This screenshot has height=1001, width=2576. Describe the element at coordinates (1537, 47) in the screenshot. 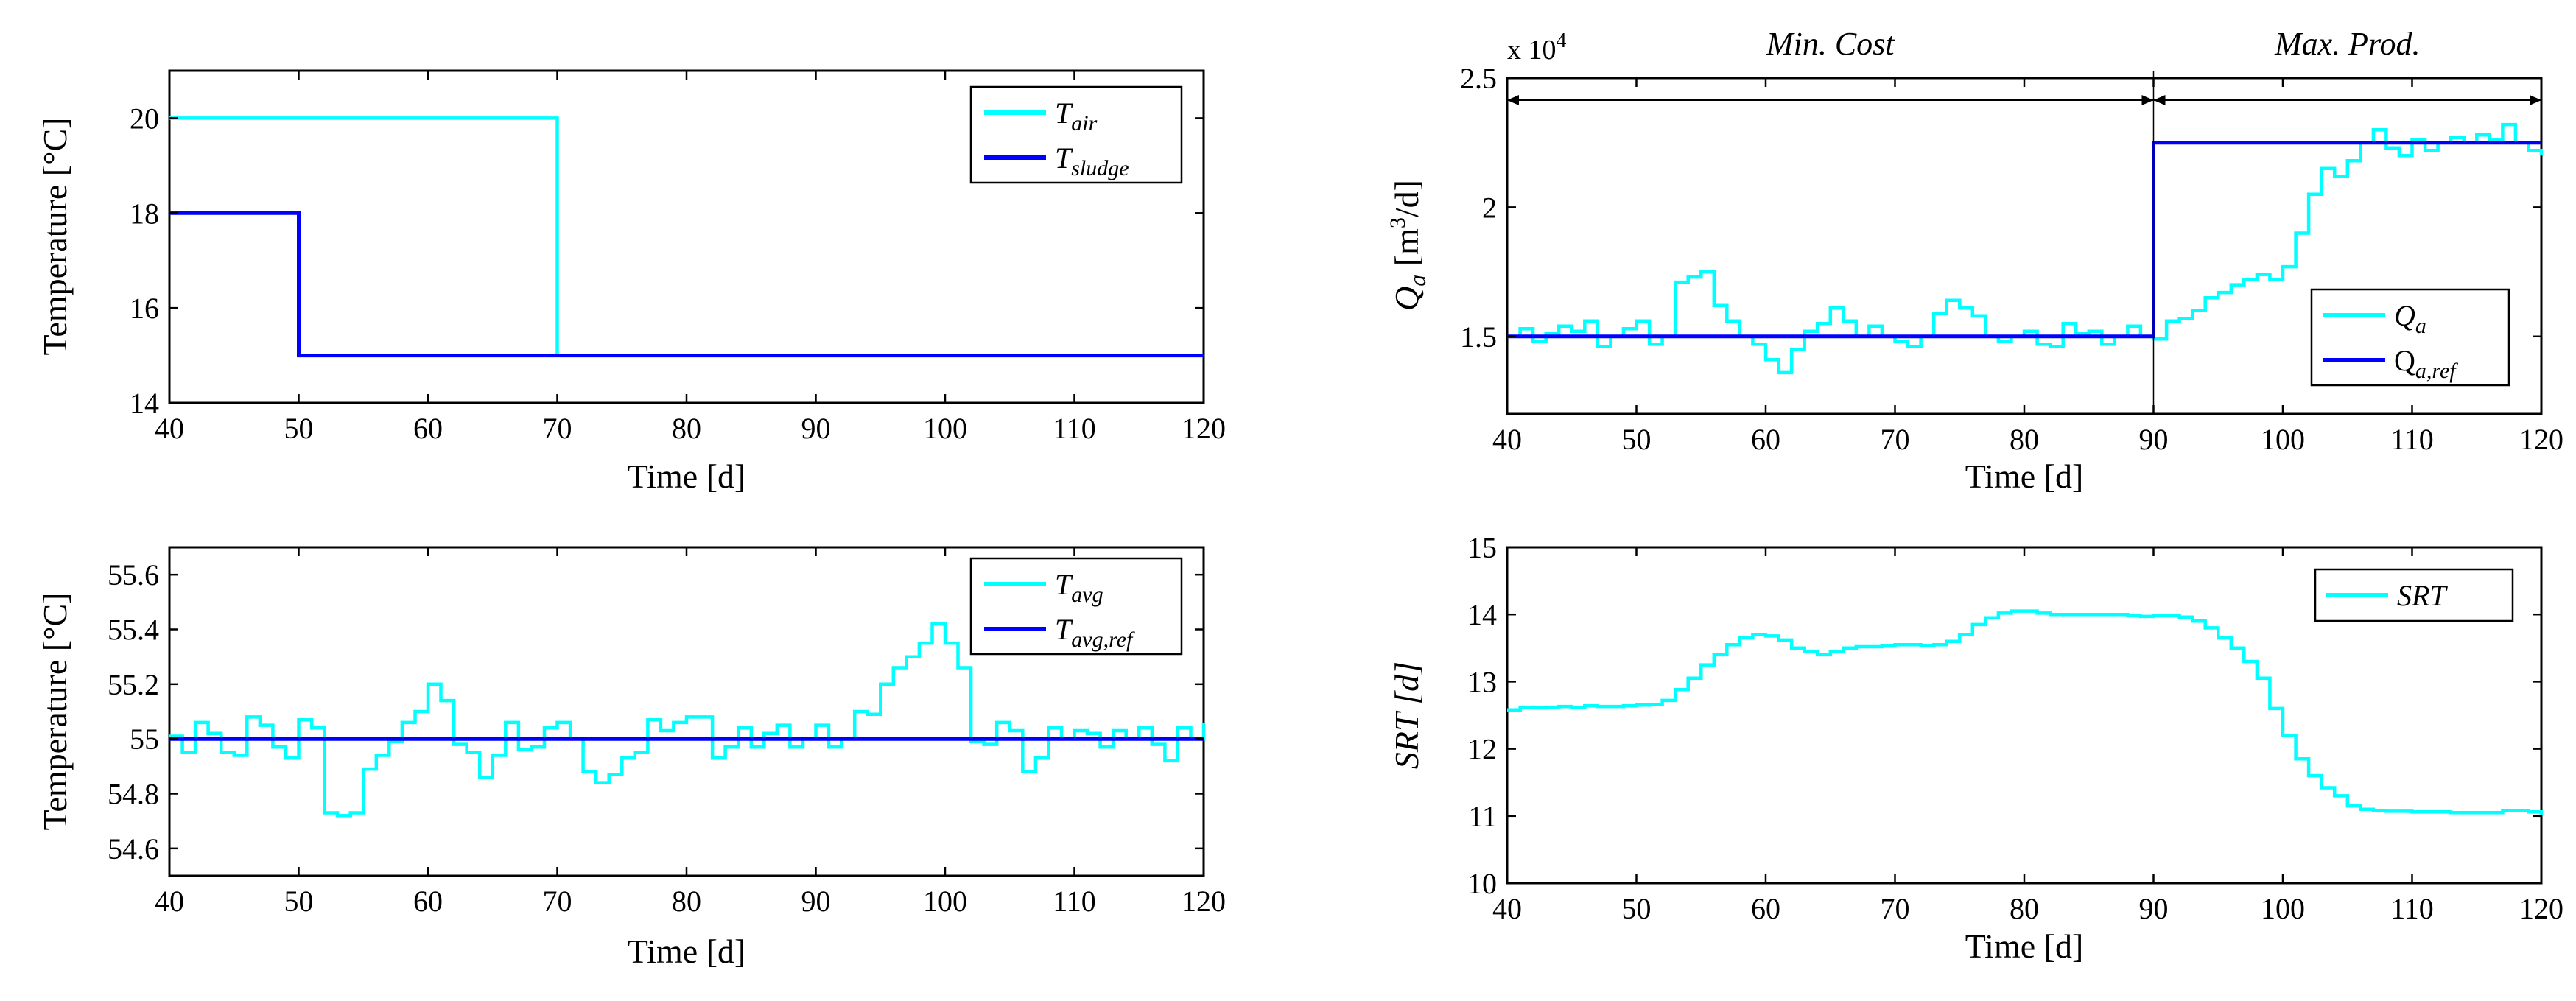

I see `axis-multiplier: x 104` at that location.